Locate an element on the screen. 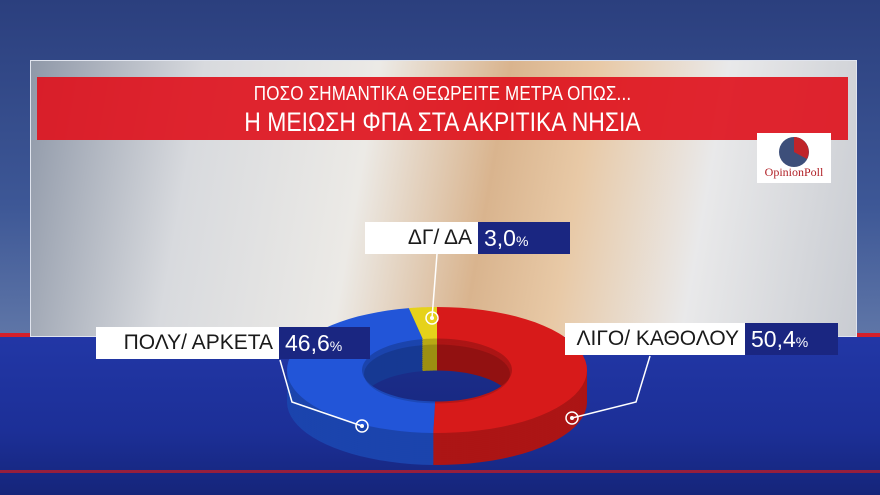 The image size is (880, 495). label-poly-arketa: ΠΟΛΥ/ ΑΡΚΕΤΑ 46,6% is located at coordinates (233, 343).